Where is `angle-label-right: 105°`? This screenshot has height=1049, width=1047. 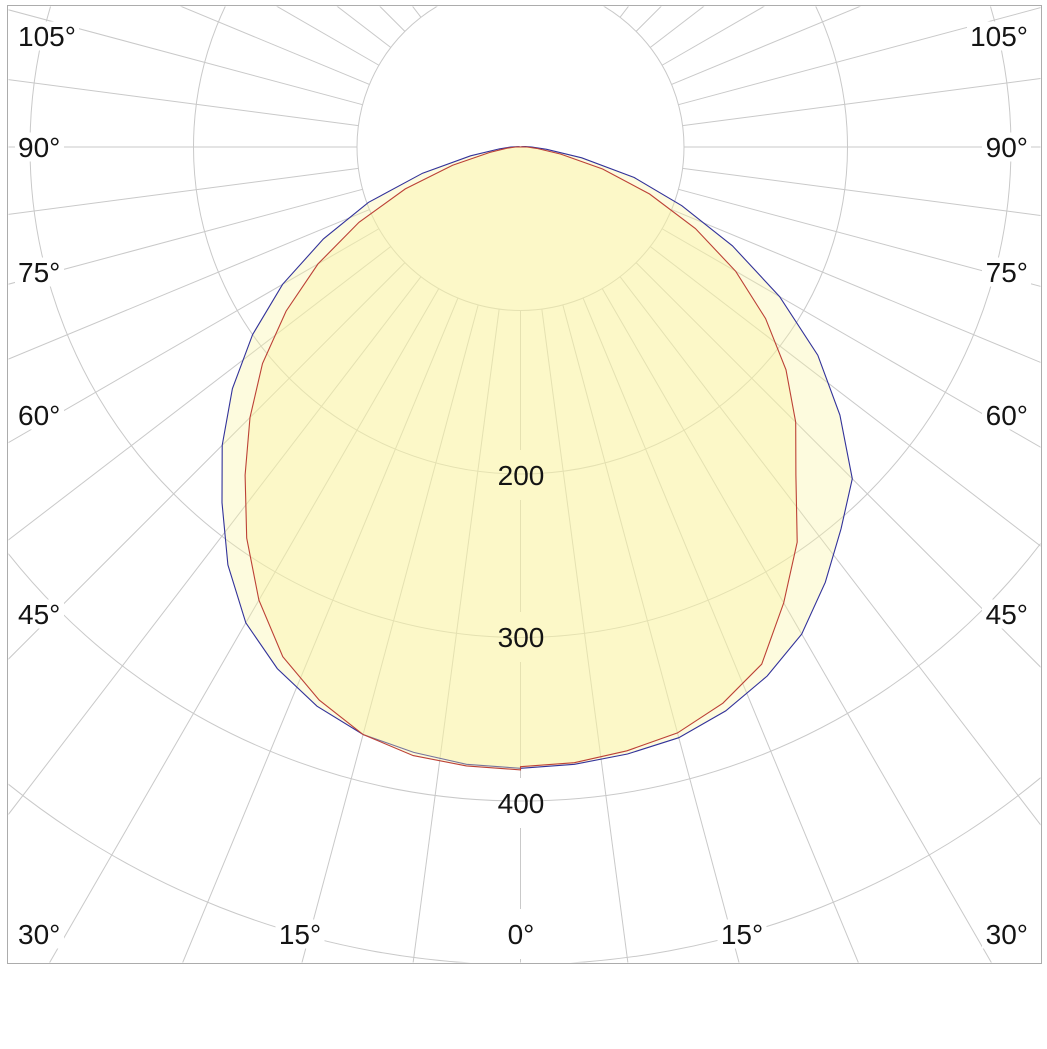 angle-label-right: 105° is located at coordinates (999, 36).